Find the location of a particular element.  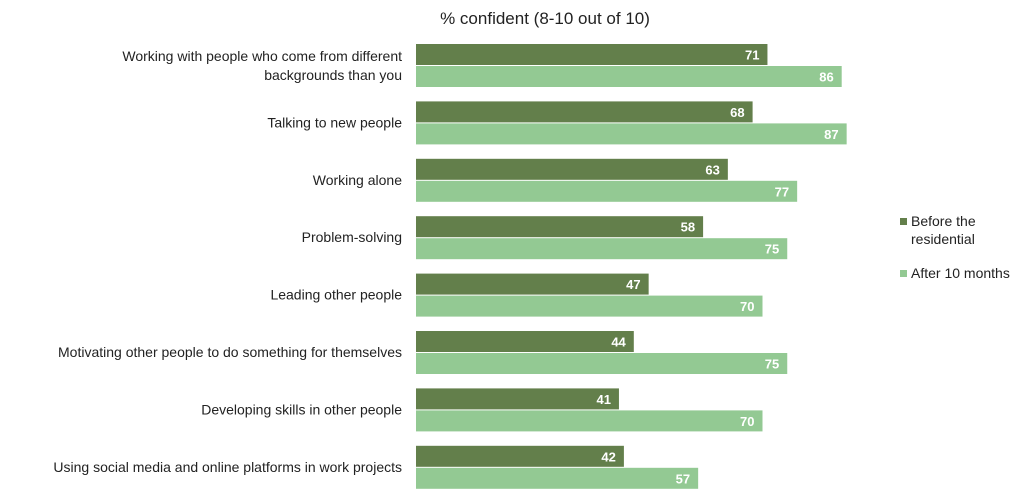

legend: Before the residential After 10 months is located at coordinates (955, 247).